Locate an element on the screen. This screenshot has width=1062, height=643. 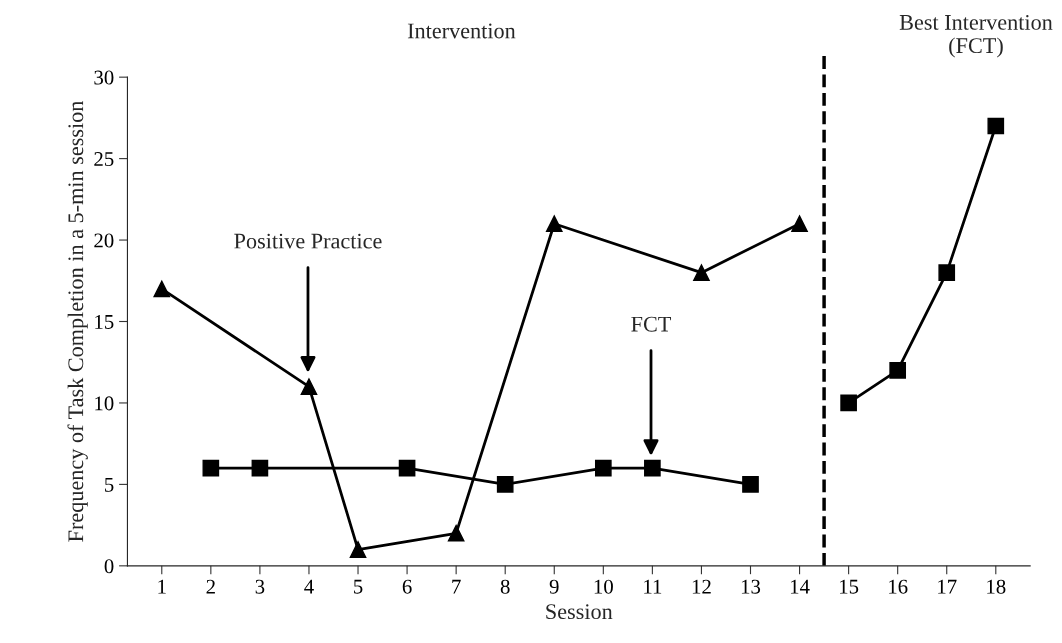
text: Intervention is located at coordinates (461, 31).